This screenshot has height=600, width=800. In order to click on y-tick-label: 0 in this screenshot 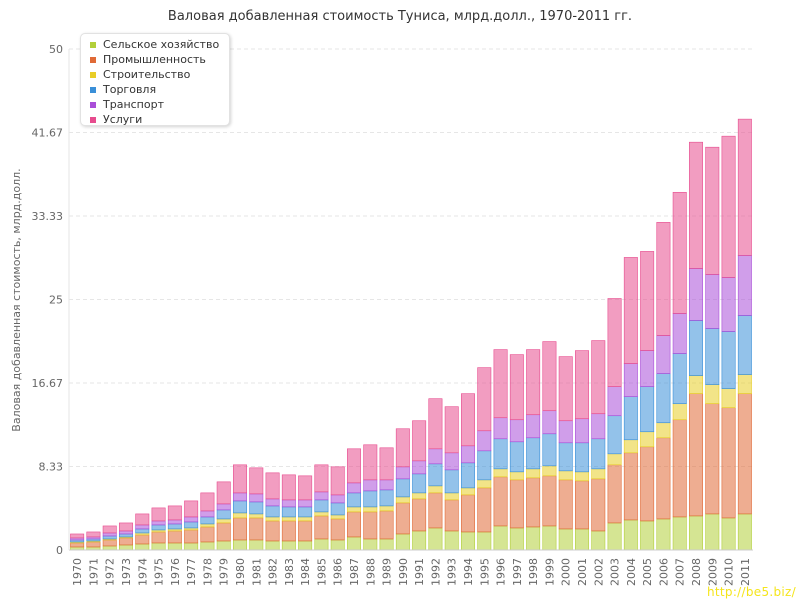, I will do `click(59, 550)`.